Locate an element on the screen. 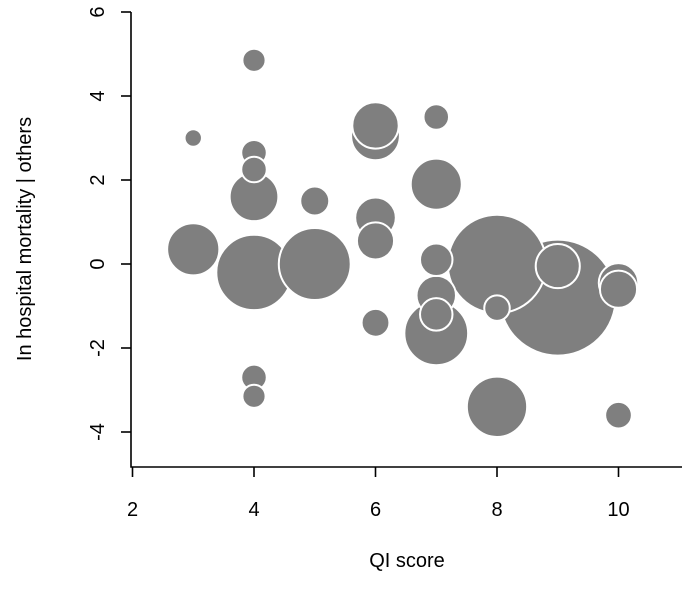 The image size is (682, 595). y-tick-label: 2 is located at coordinates (98, 179).